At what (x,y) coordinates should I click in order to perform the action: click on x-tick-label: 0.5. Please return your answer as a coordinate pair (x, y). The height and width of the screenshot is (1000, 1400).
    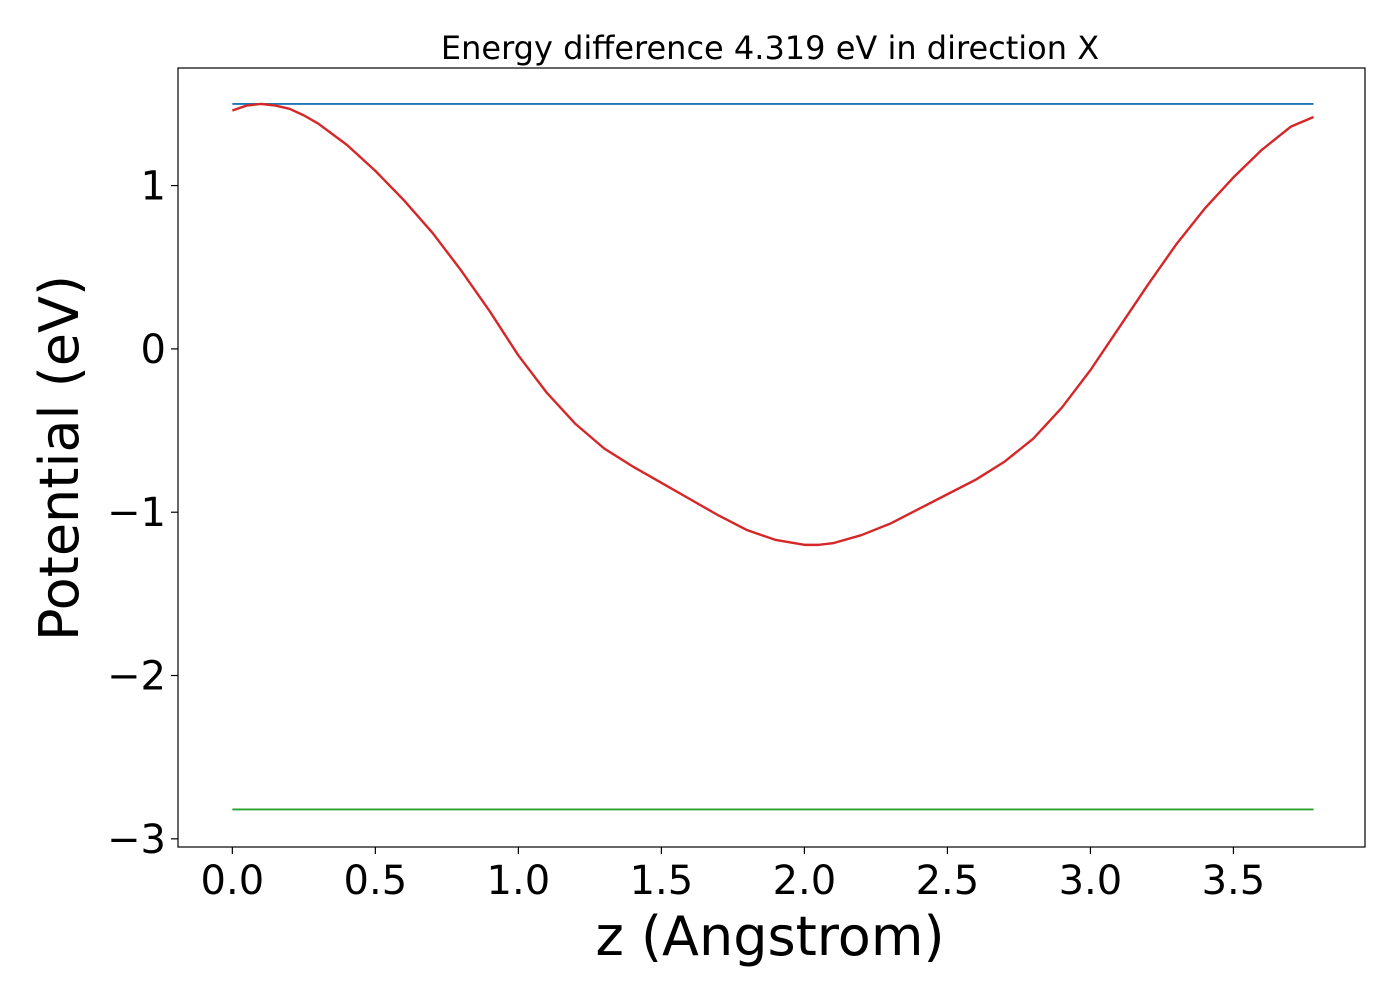
    Looking at the image, I should click on (376, 881).